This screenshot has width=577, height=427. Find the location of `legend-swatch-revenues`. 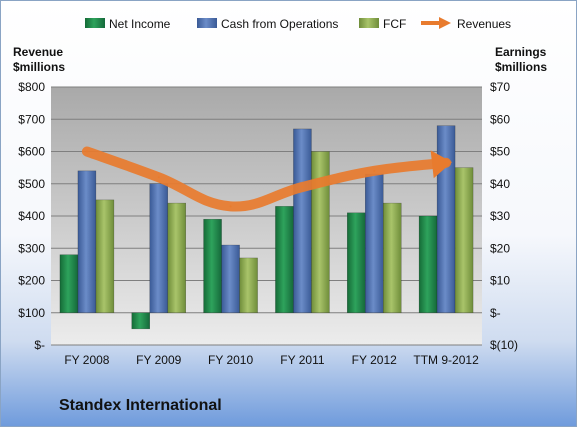

legend-swatch-revenues is located at coordinates (436, 23).